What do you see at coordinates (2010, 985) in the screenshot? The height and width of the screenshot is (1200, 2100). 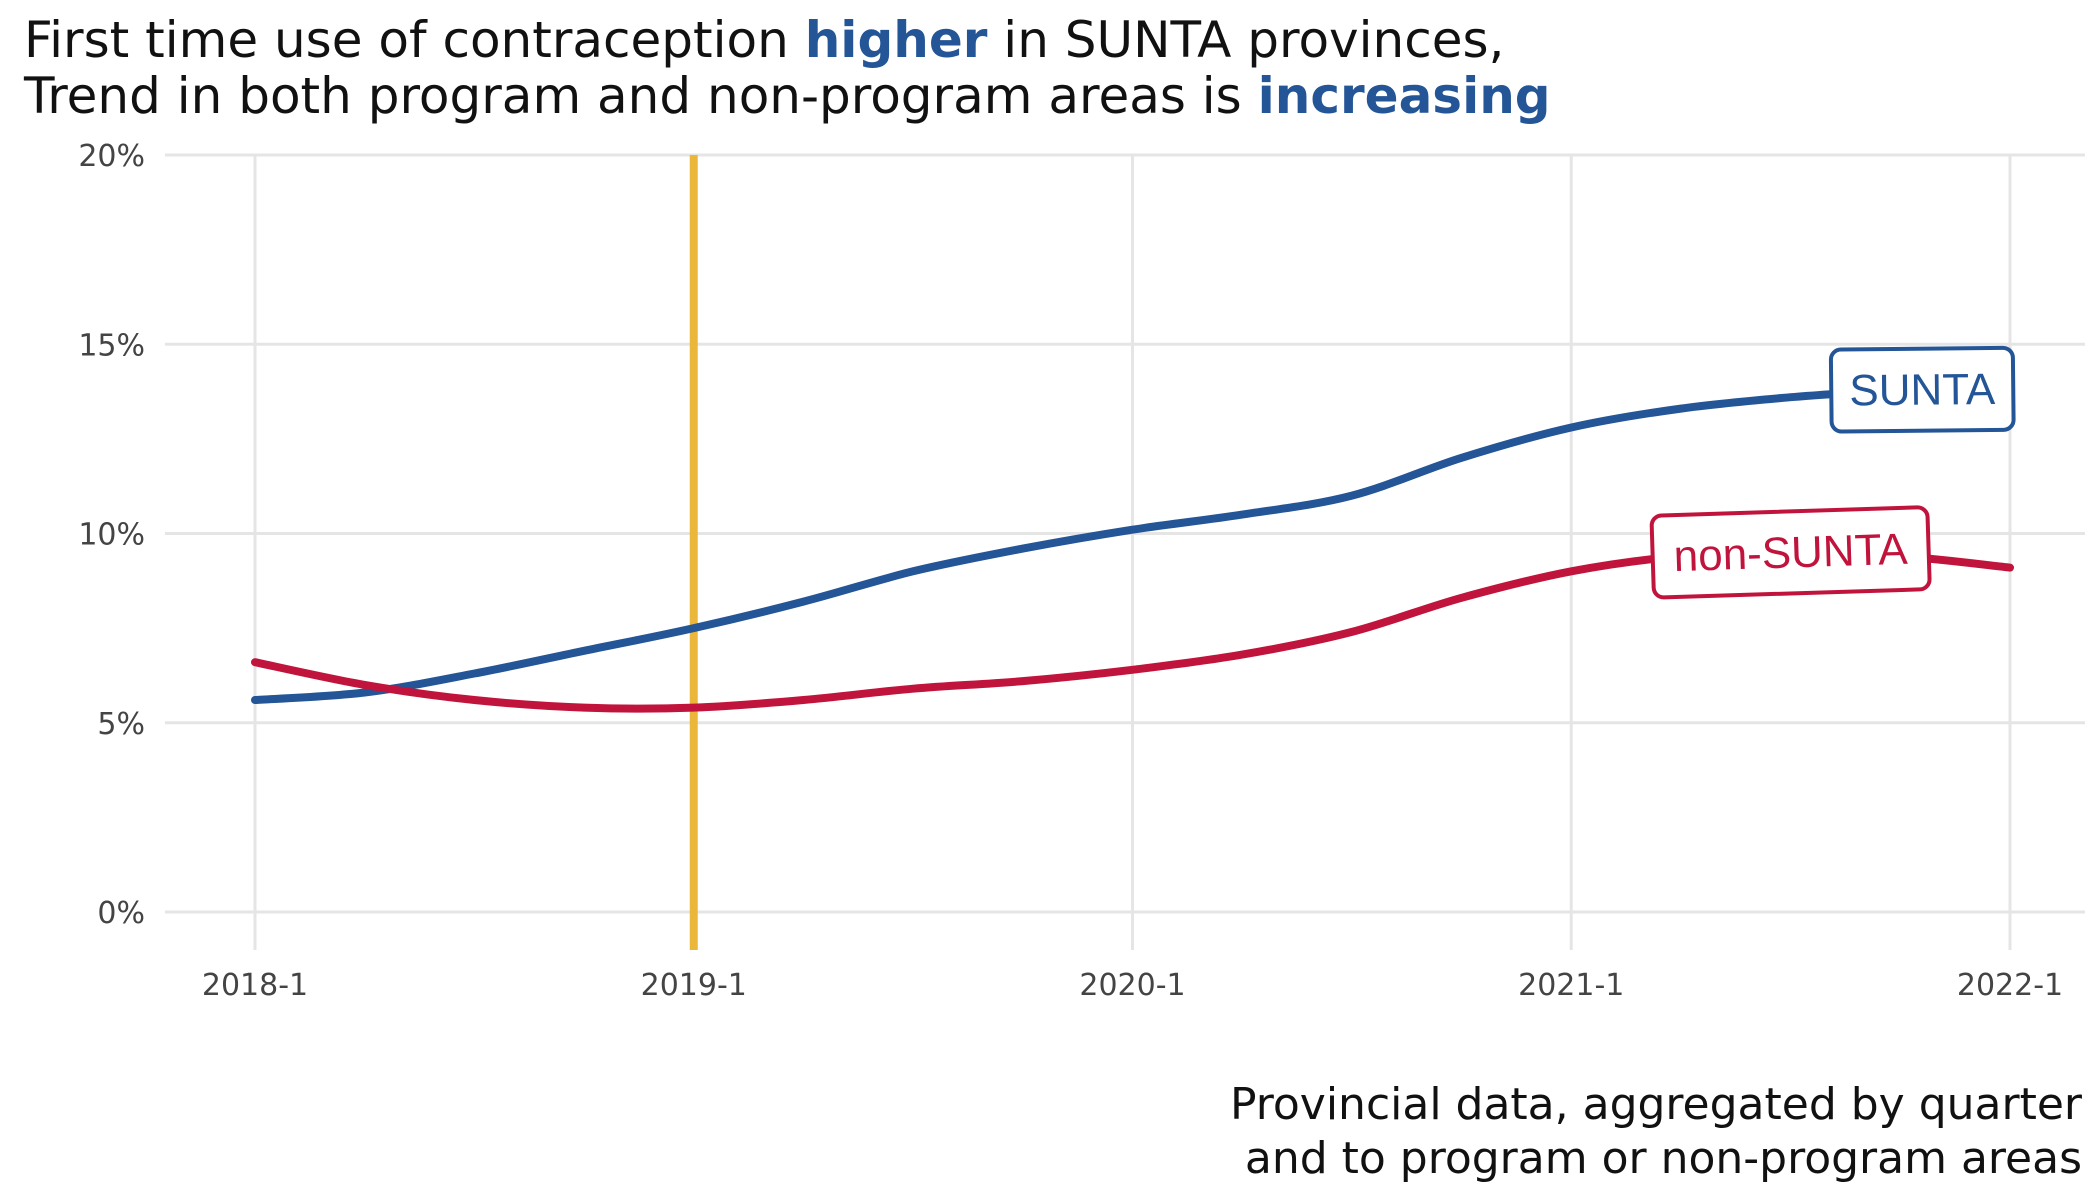 I see `x-tick-label: 2022-1` at bounding box center [2010, 985].